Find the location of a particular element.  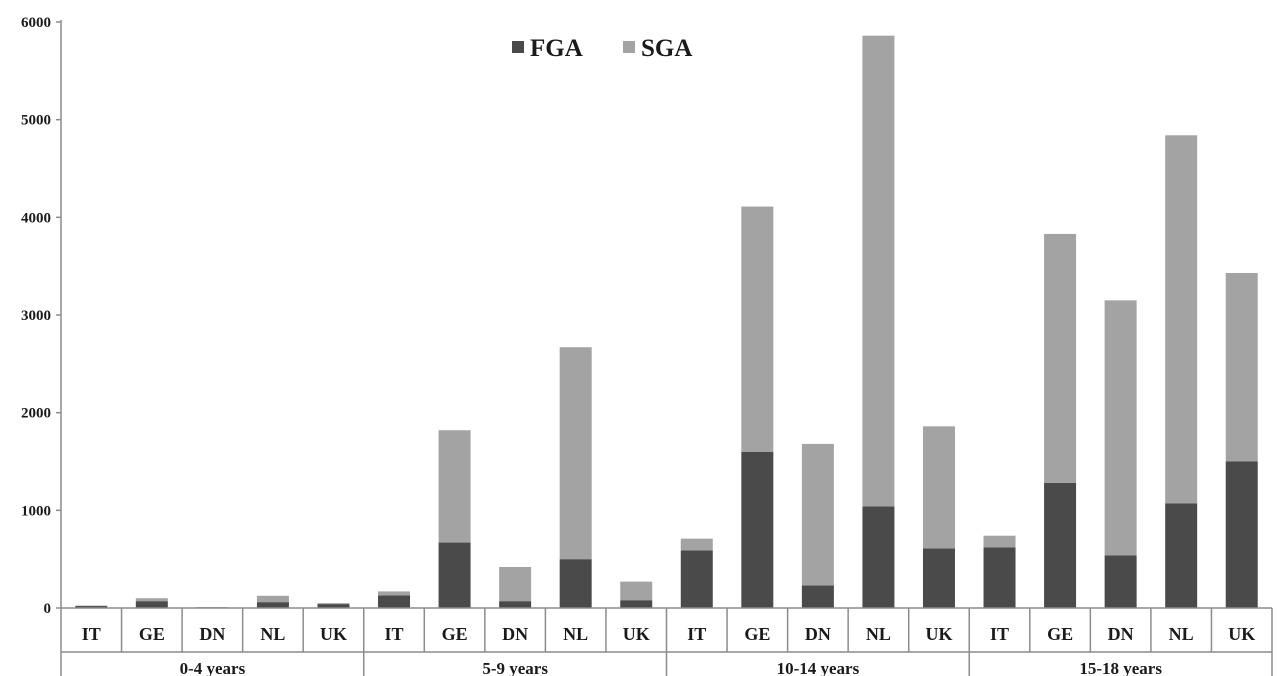

bar-sga-10-14-years-DN is located at coordinates (817, 514).